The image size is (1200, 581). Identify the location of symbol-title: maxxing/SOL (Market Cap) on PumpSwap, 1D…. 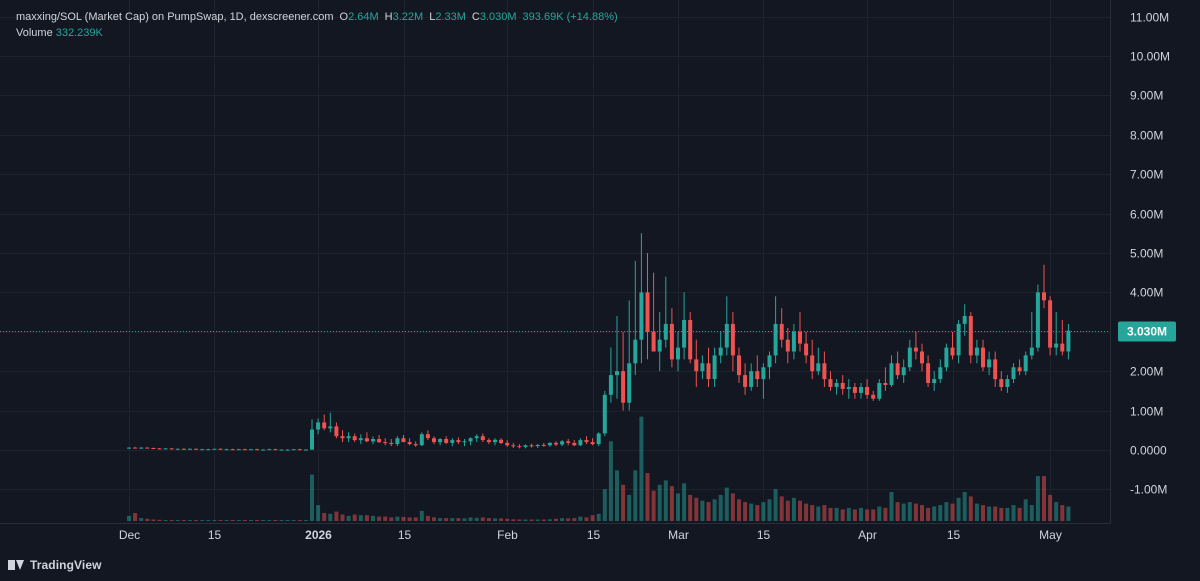
(175, 17).